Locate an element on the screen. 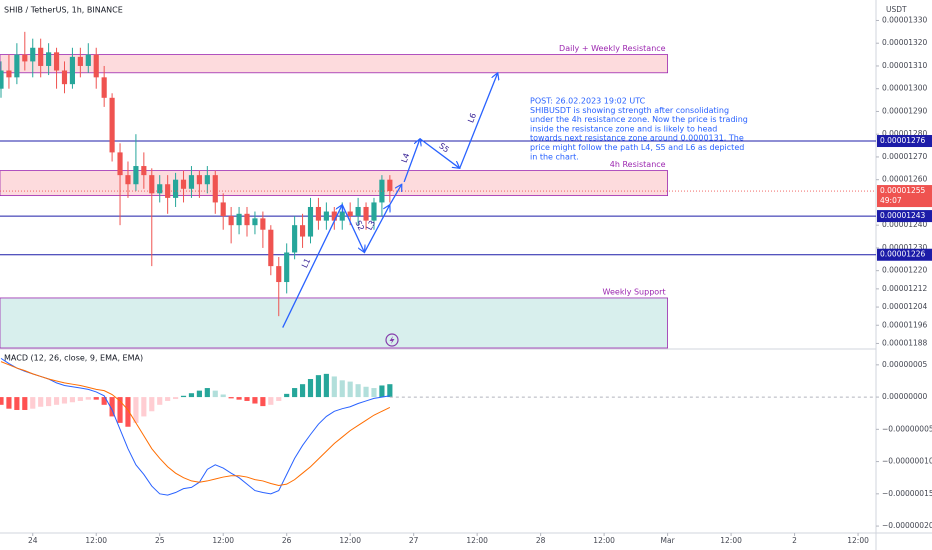 The height and width of the screenshot is (550, 932). y-tick-label: 0.00000000 is located at coordinates (905, 396).